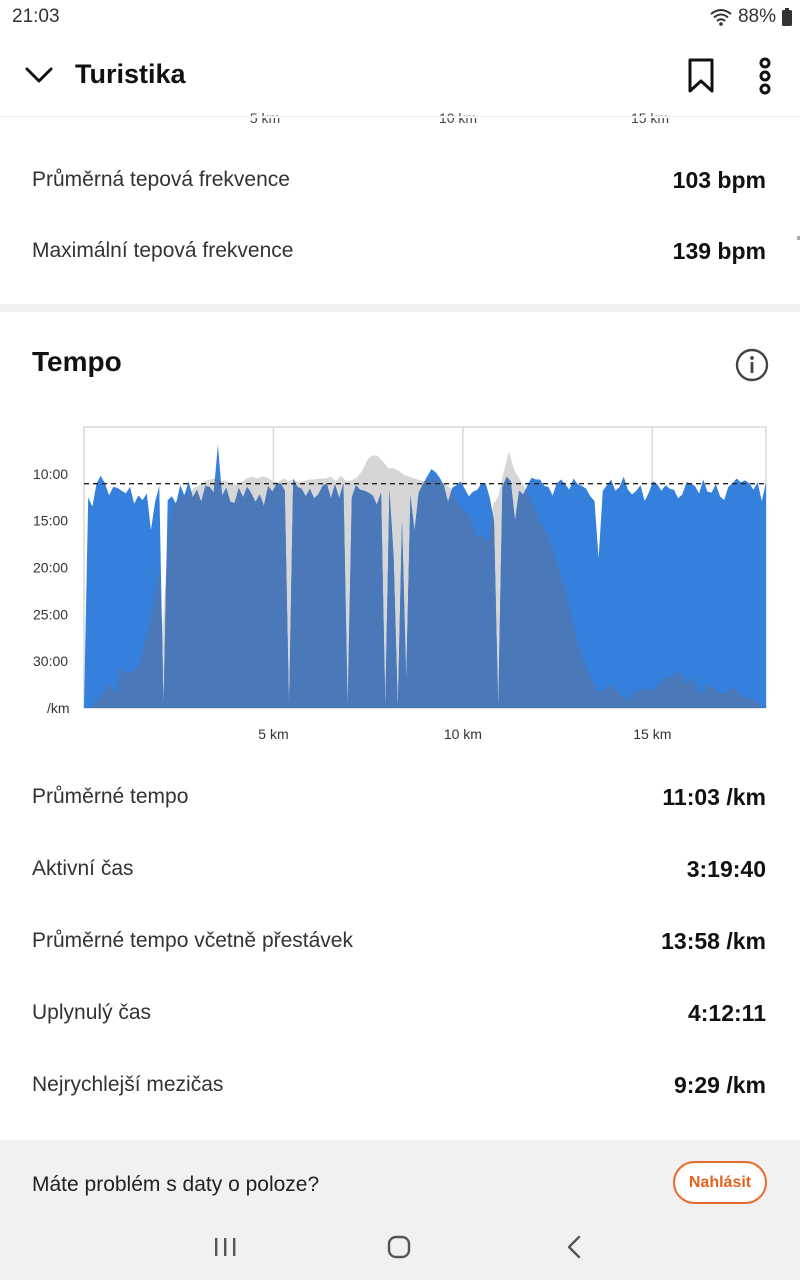  What do you see at coordinates (713, 940) in the screenshot?
I see `stat-value: 13:58 /km` at bounding box center [713, 940].